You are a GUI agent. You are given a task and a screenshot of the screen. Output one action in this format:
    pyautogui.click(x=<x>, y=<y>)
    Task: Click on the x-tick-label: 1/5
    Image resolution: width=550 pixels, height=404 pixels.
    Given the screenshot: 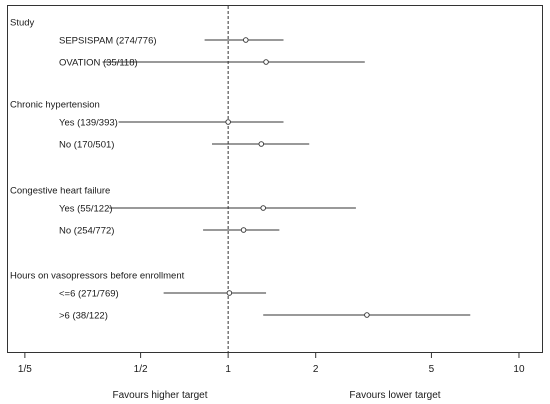 What is the action you would take?
    pyautogui.click(x=25, y=369)
    